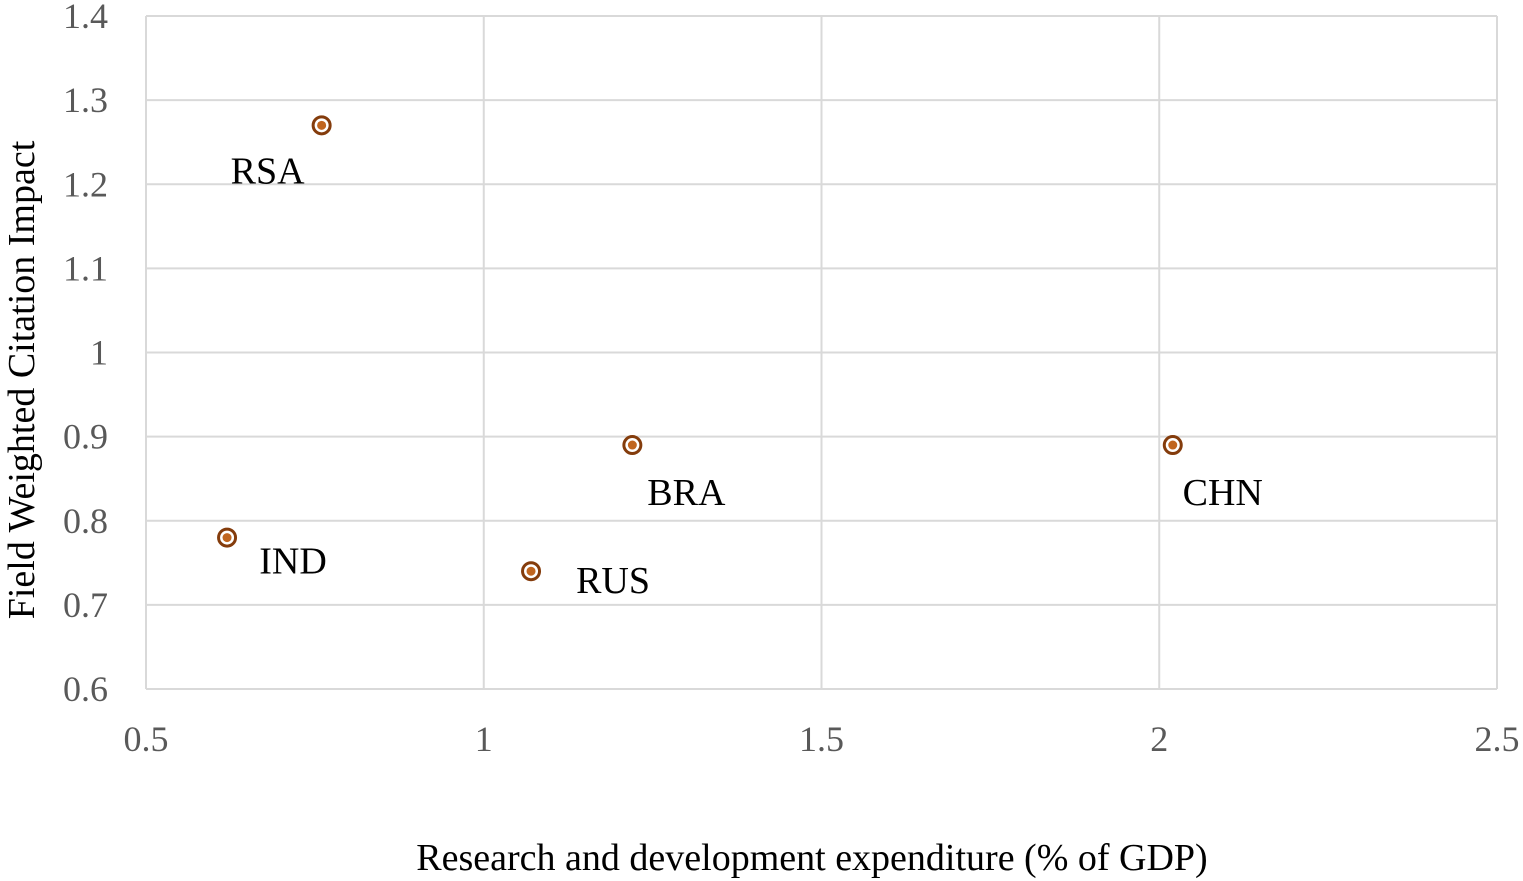  I want to click on x-tick-label: 1.5, so click(821, 739).